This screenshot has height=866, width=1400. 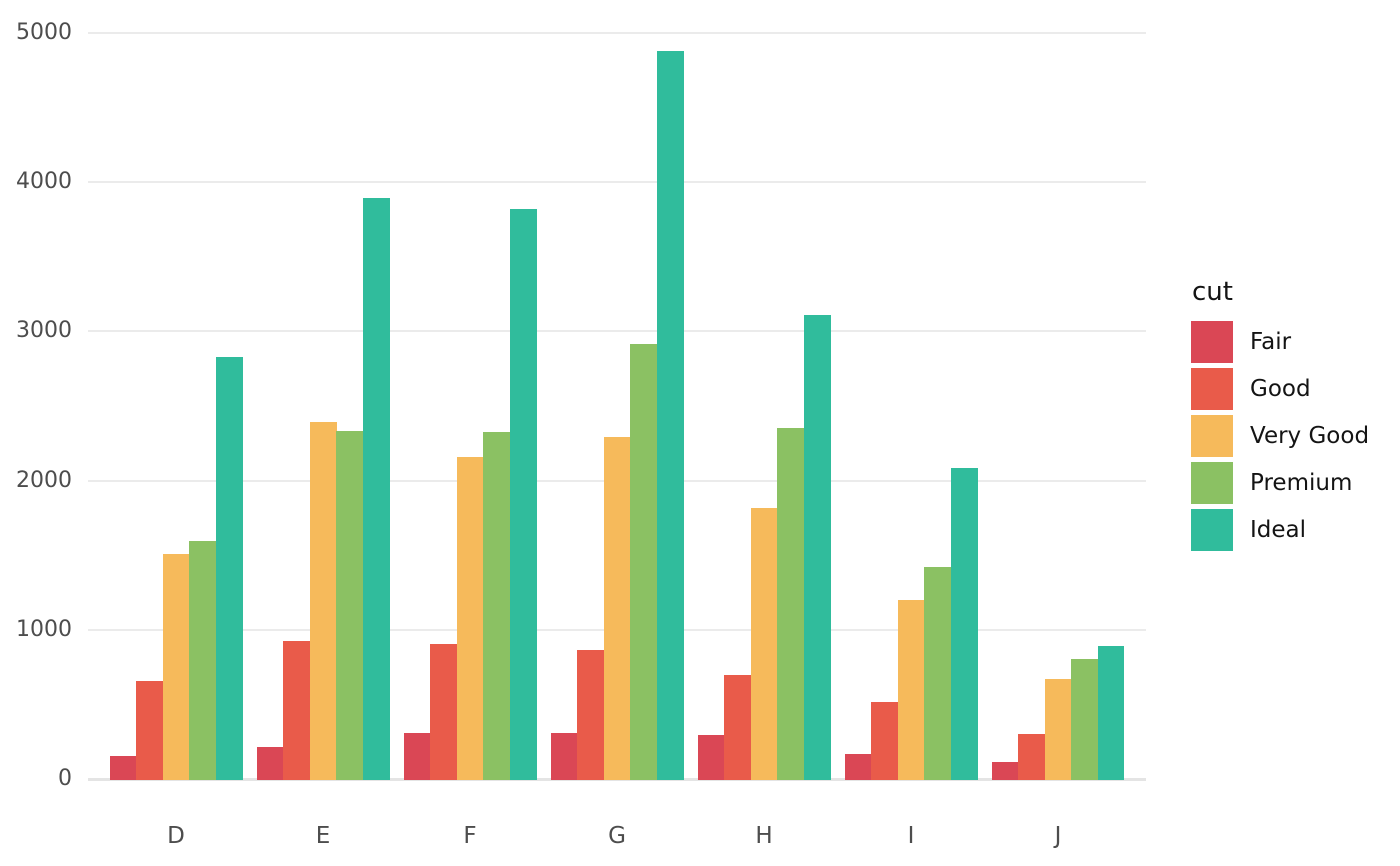 I want to click on y-tick-label-3000: 3000, so click(x=44, y=330).